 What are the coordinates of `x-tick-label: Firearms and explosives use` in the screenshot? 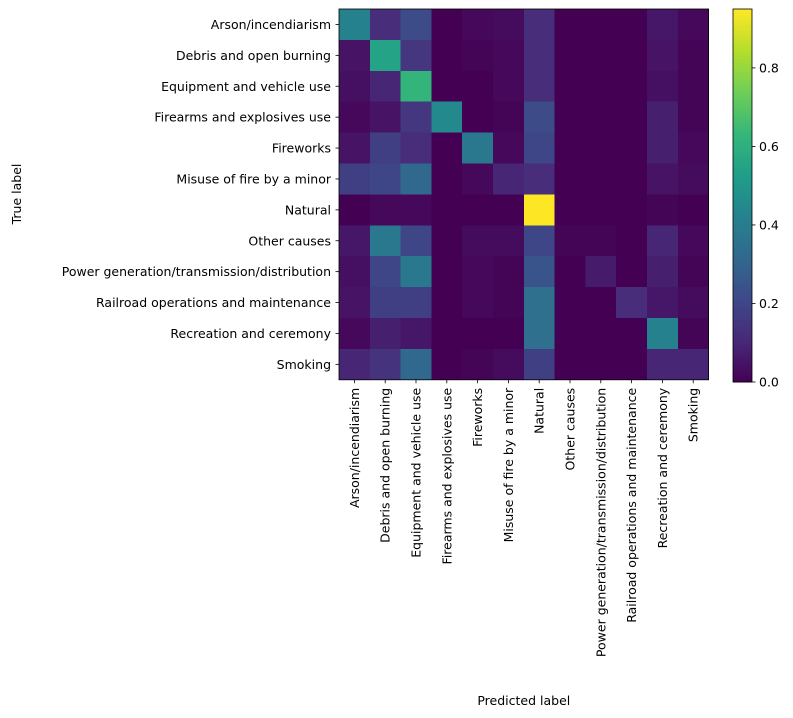 It's located at (446, 475).